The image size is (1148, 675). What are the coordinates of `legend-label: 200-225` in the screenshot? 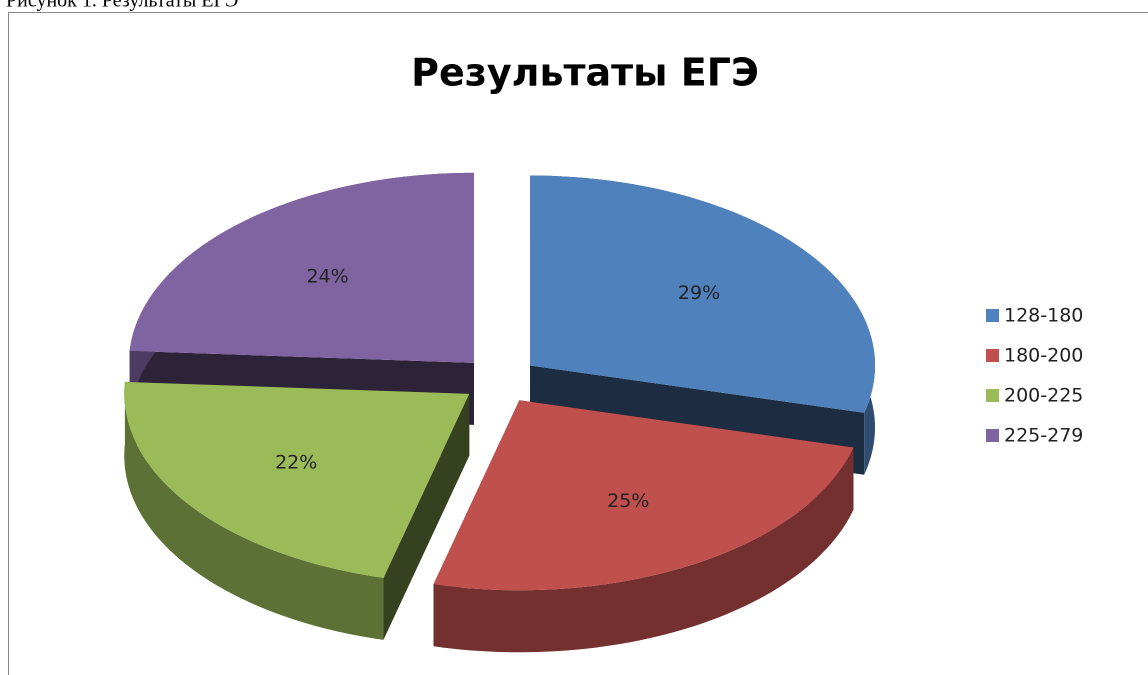 It's located at (1043, 396).